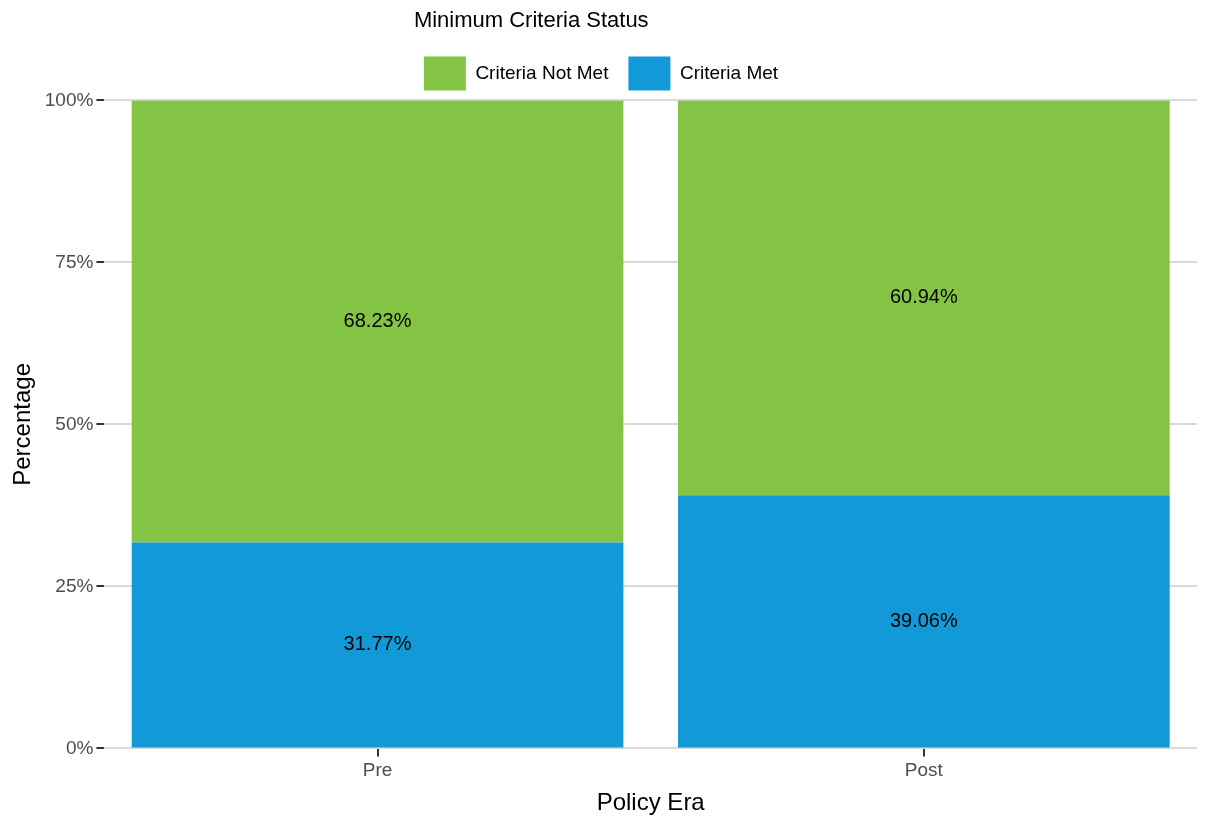  I want to click on data-label: 39.06%, so click(923, 619).